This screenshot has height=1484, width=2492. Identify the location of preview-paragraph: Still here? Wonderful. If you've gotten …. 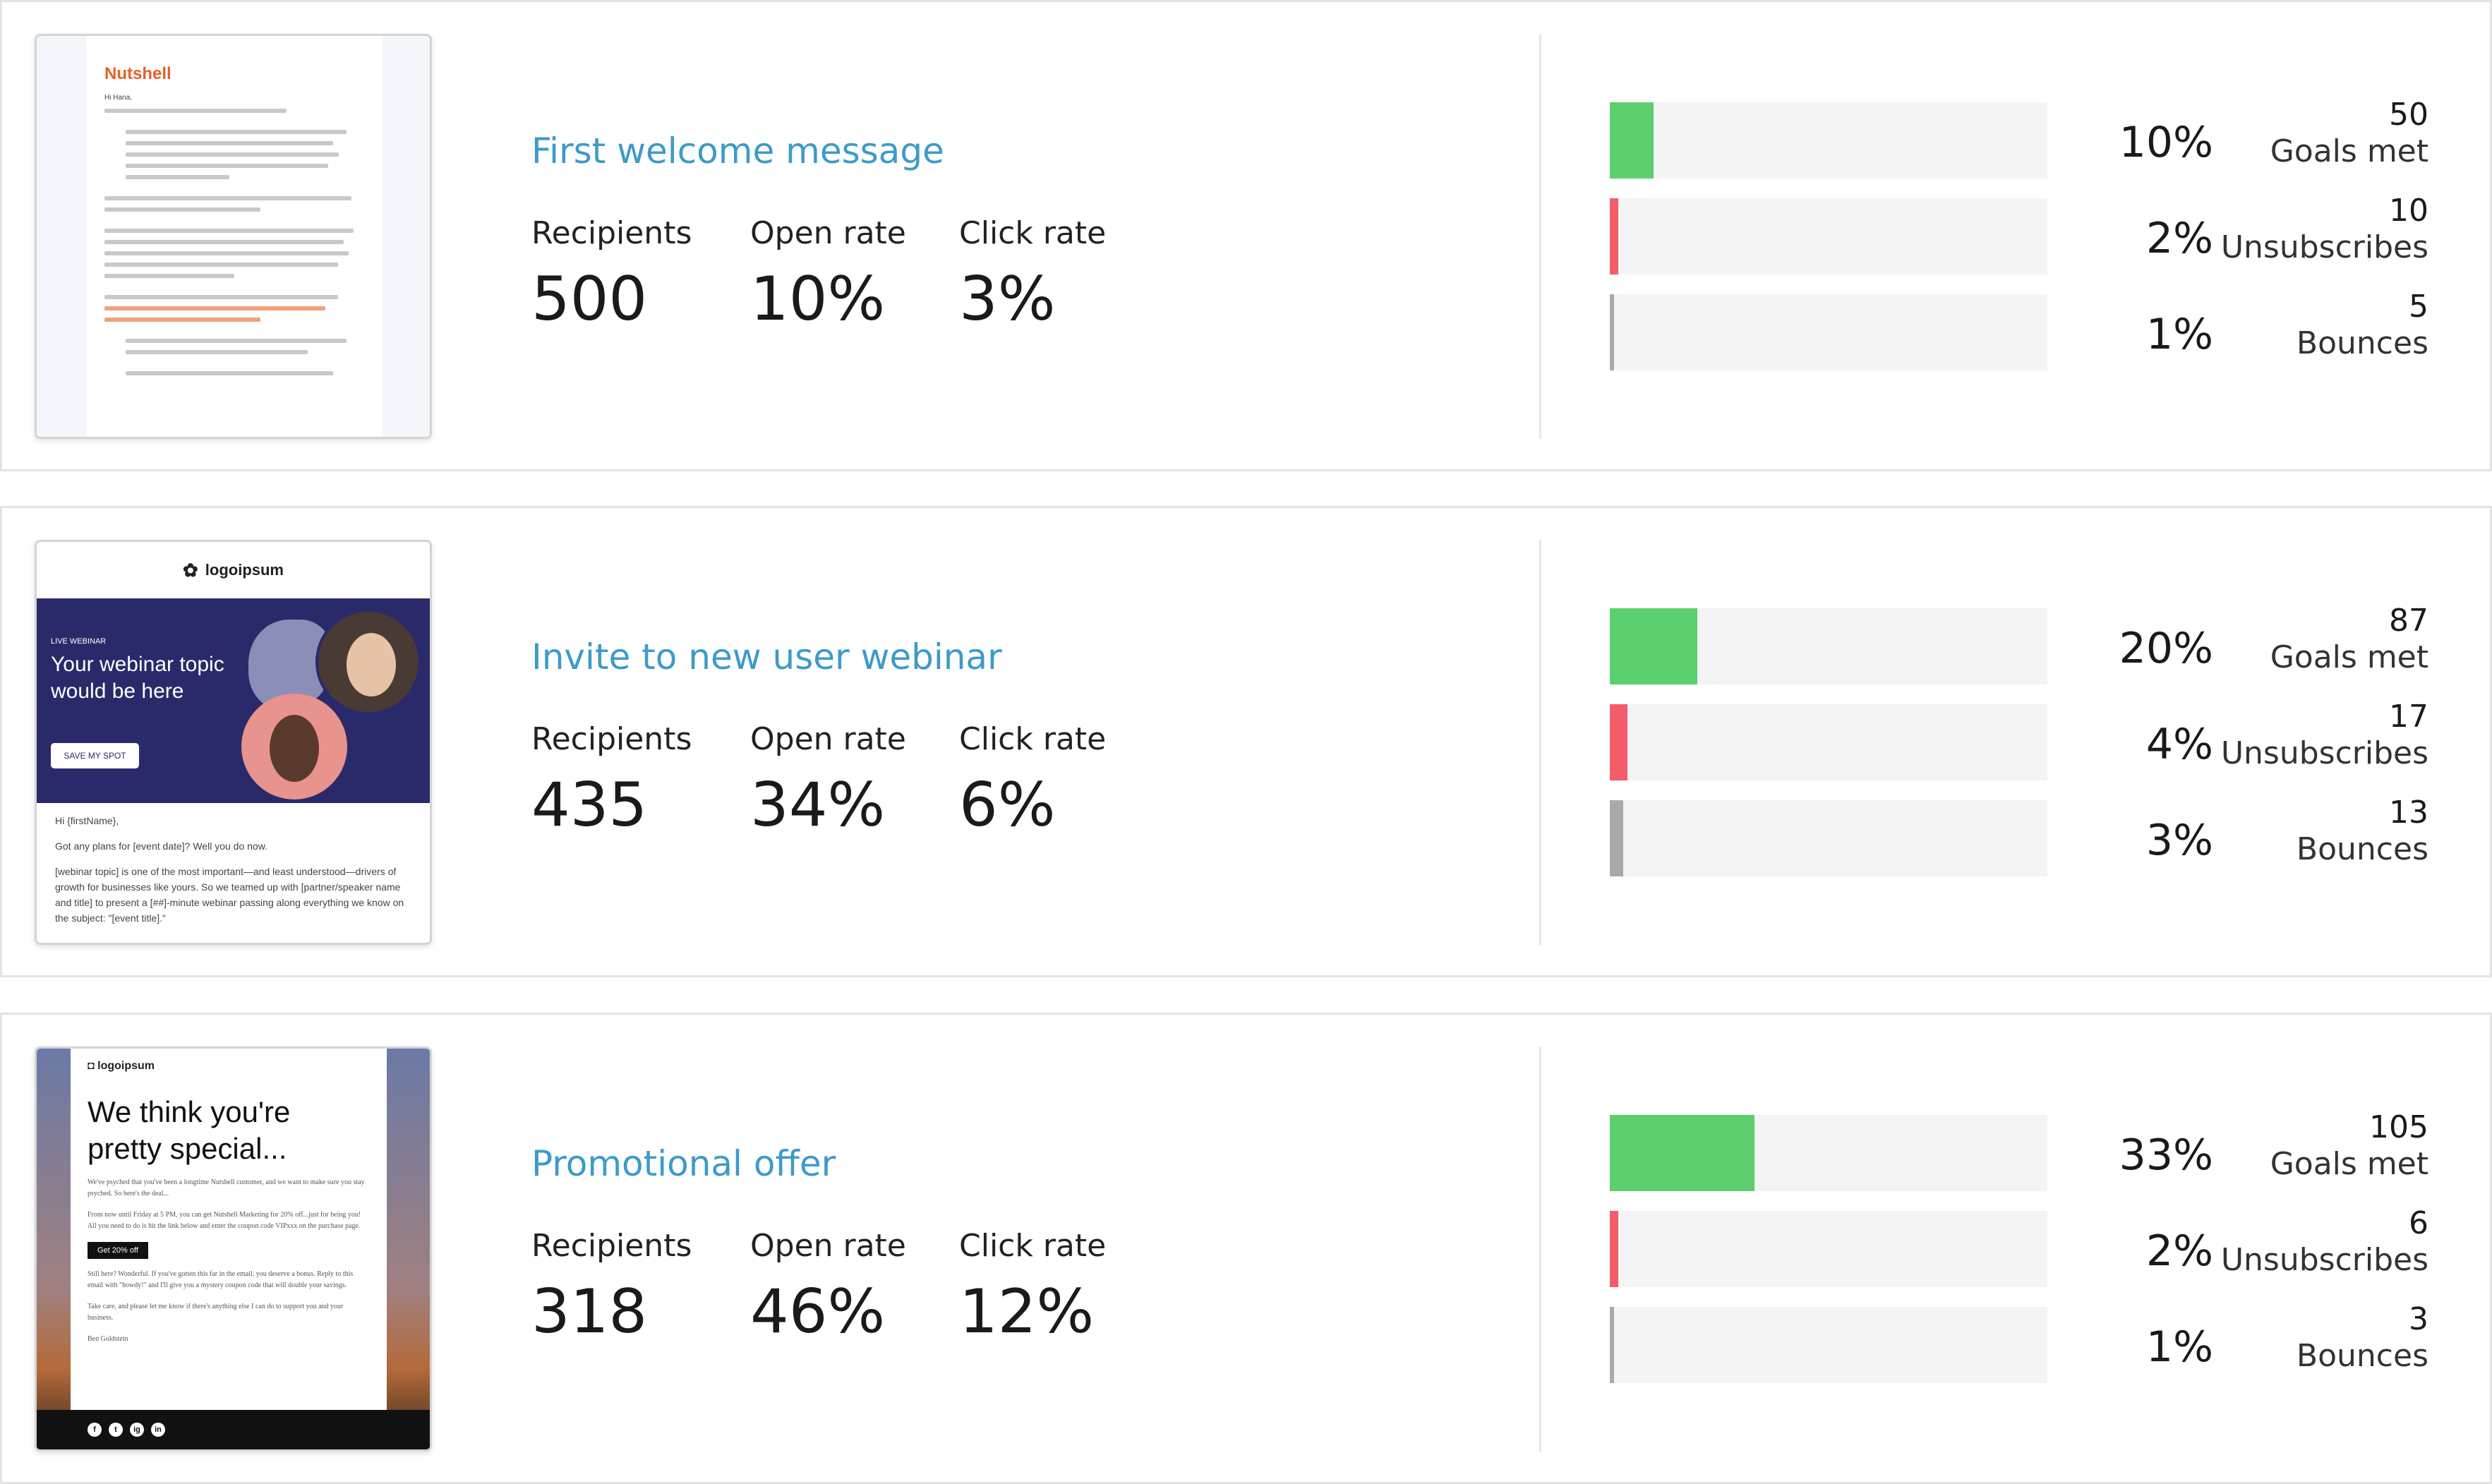
(221, 1279).